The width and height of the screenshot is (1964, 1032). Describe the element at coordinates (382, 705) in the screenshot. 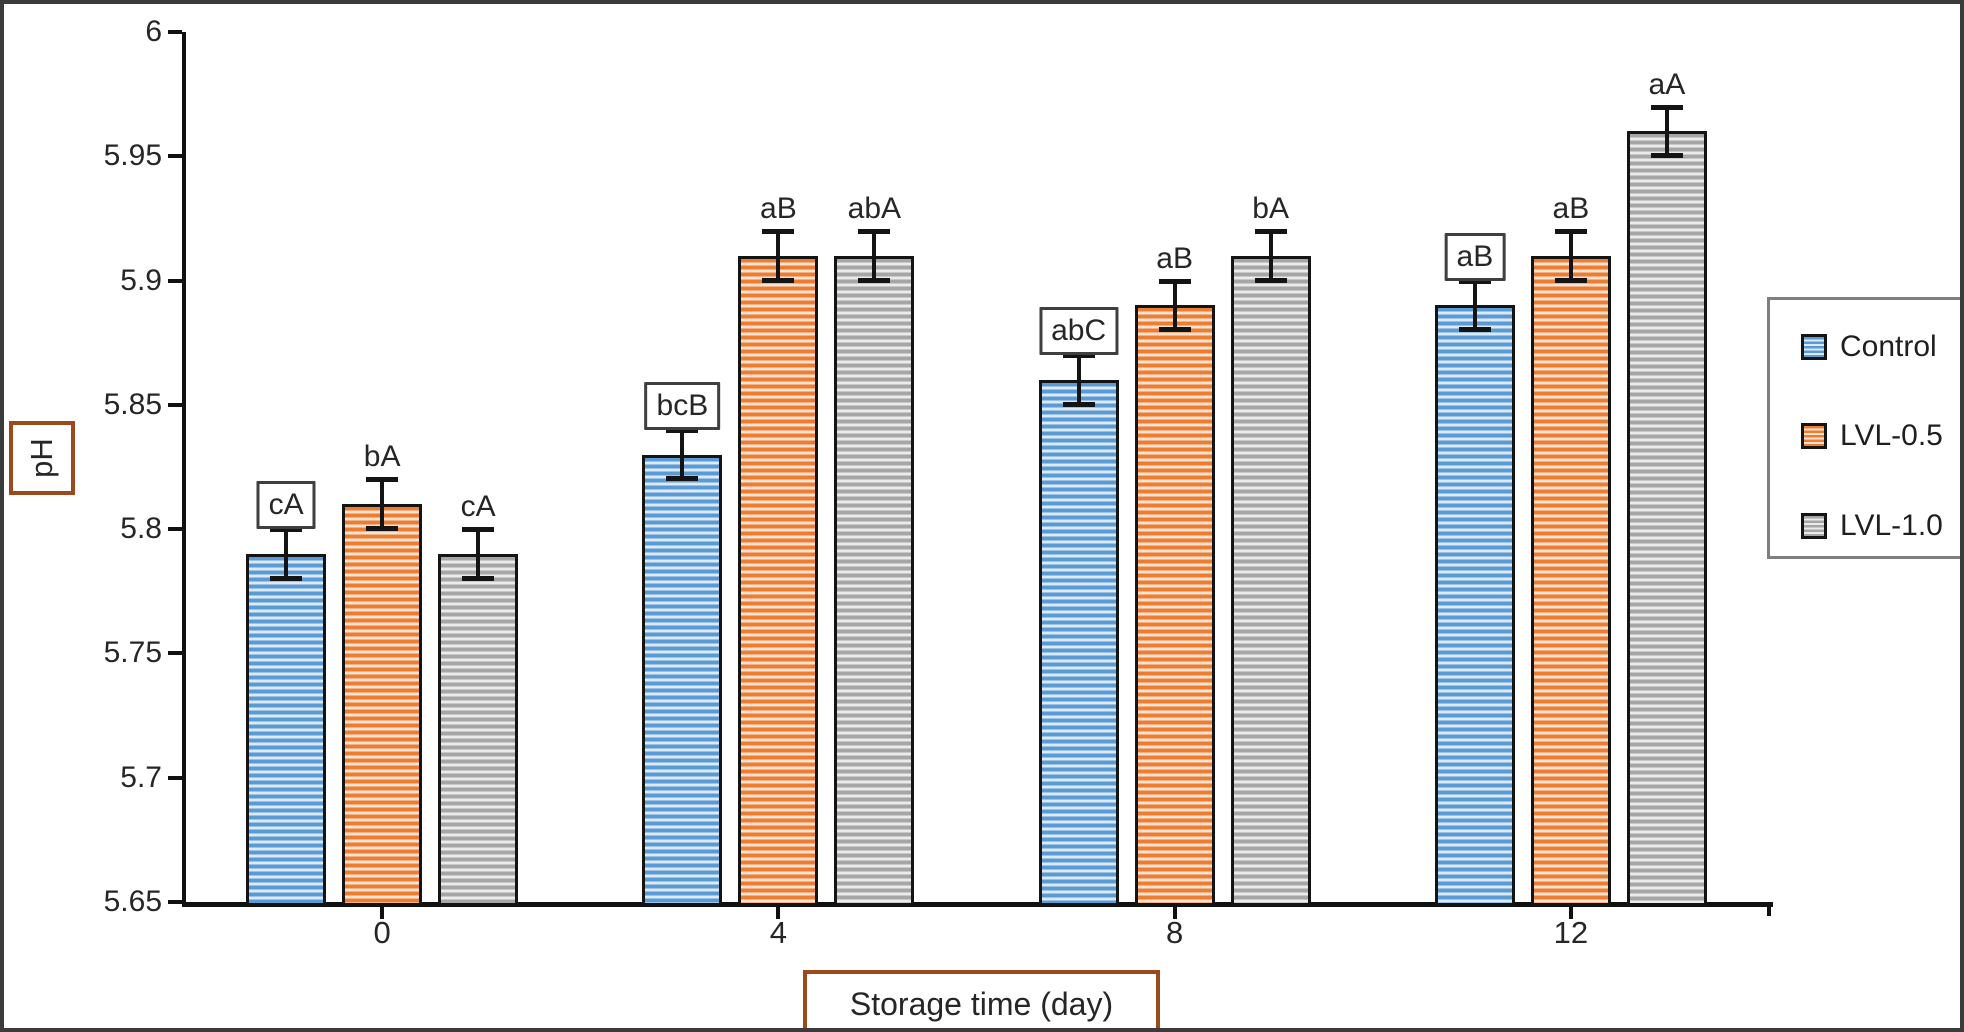

I see `bar-lvl-0-5-day0` at that location.